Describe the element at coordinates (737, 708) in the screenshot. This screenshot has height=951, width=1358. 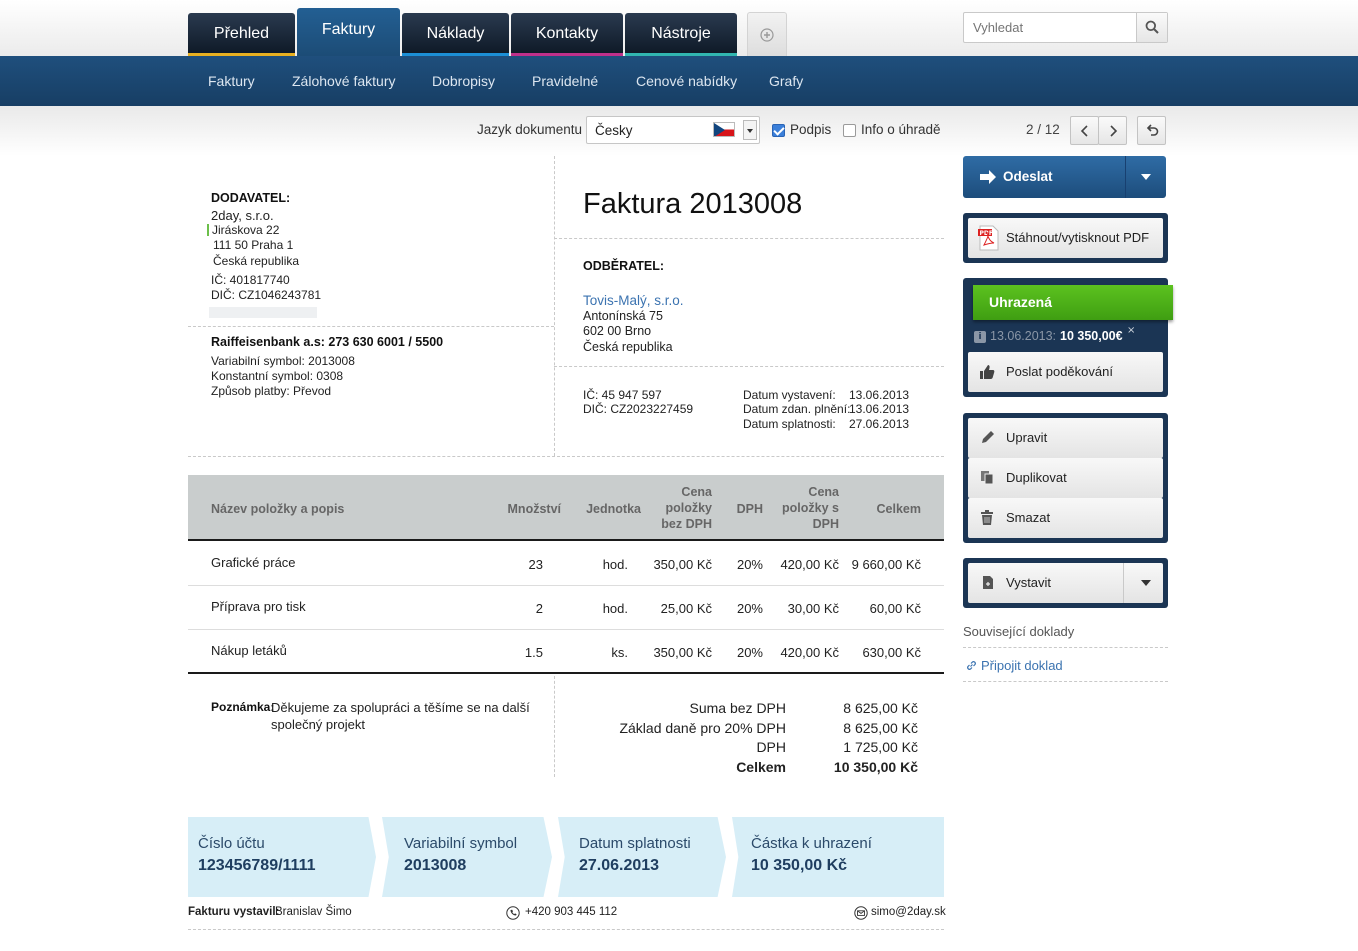
I see `sum-net-label: Suma bez DPH` at that location.